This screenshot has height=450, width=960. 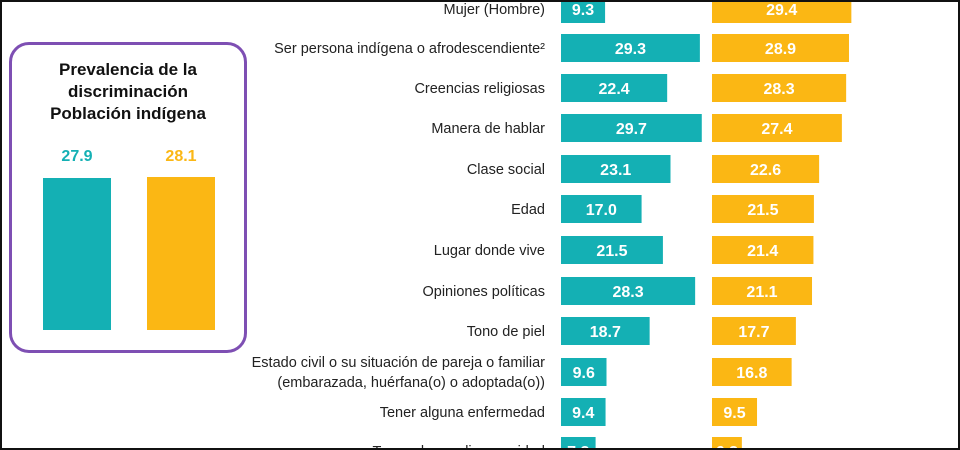 What do you see at coordinates (528, 210) in the screenshot?
I see `category-label: Edad` at bounding box center [528, 210].